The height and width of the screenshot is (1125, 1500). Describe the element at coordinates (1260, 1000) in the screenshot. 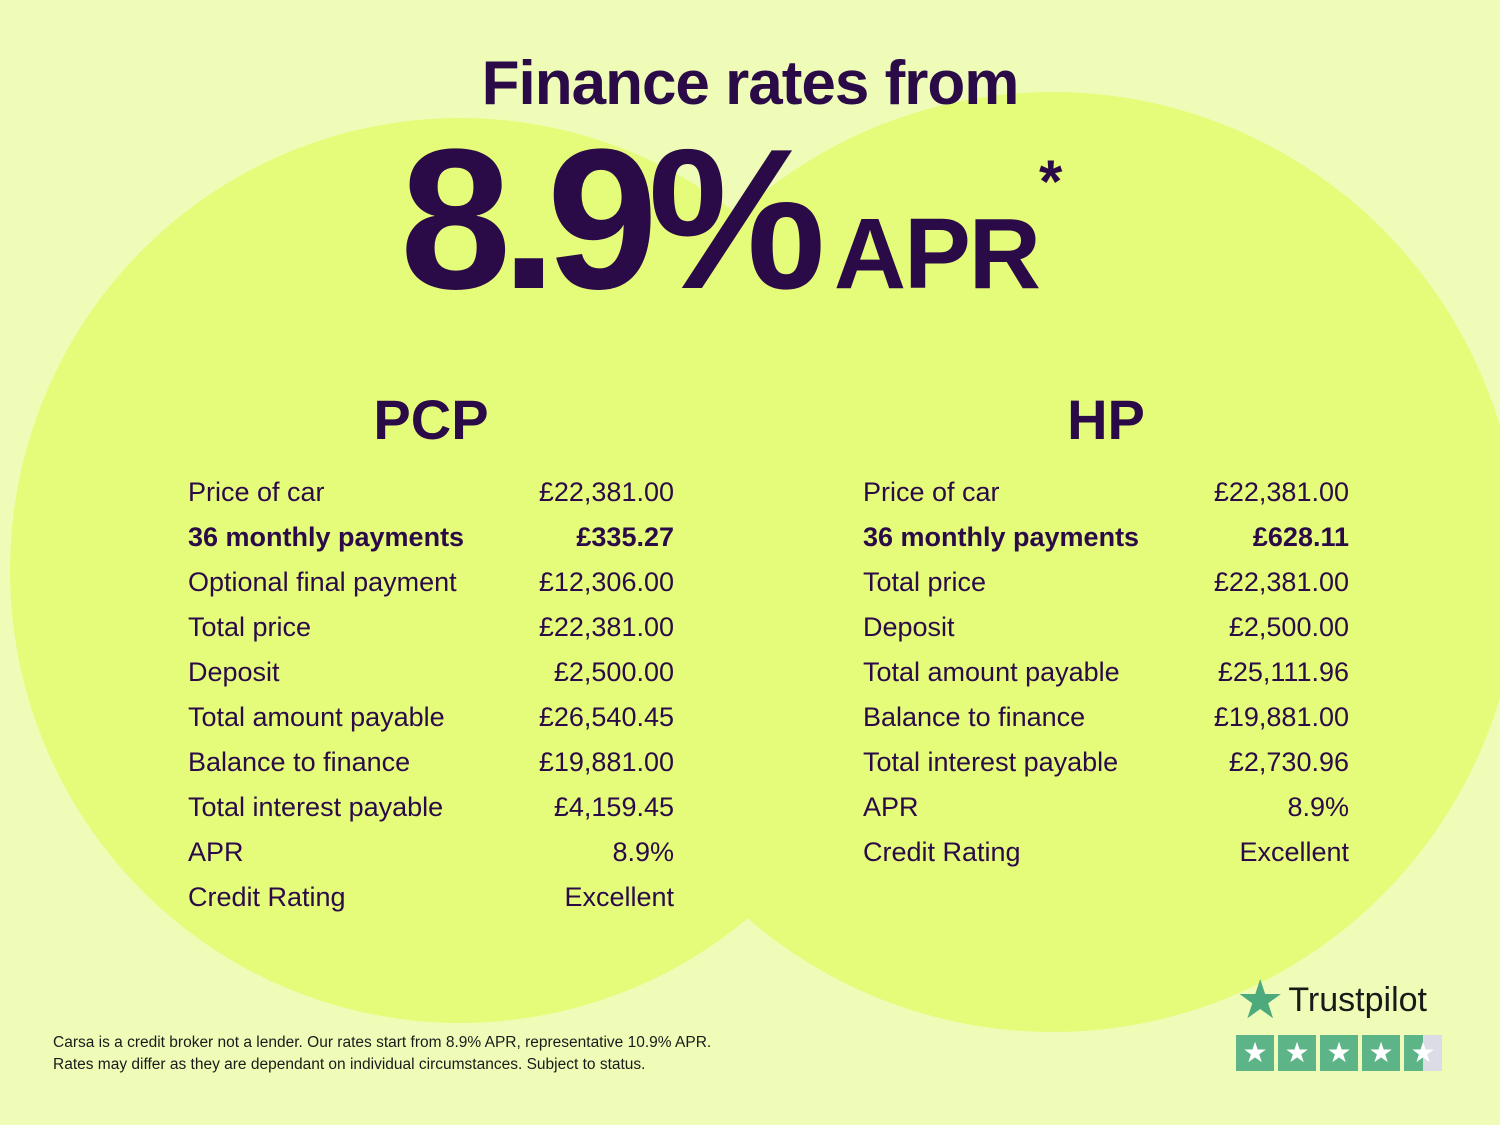

I see `trustpilot-star-icon: ★` at that location.